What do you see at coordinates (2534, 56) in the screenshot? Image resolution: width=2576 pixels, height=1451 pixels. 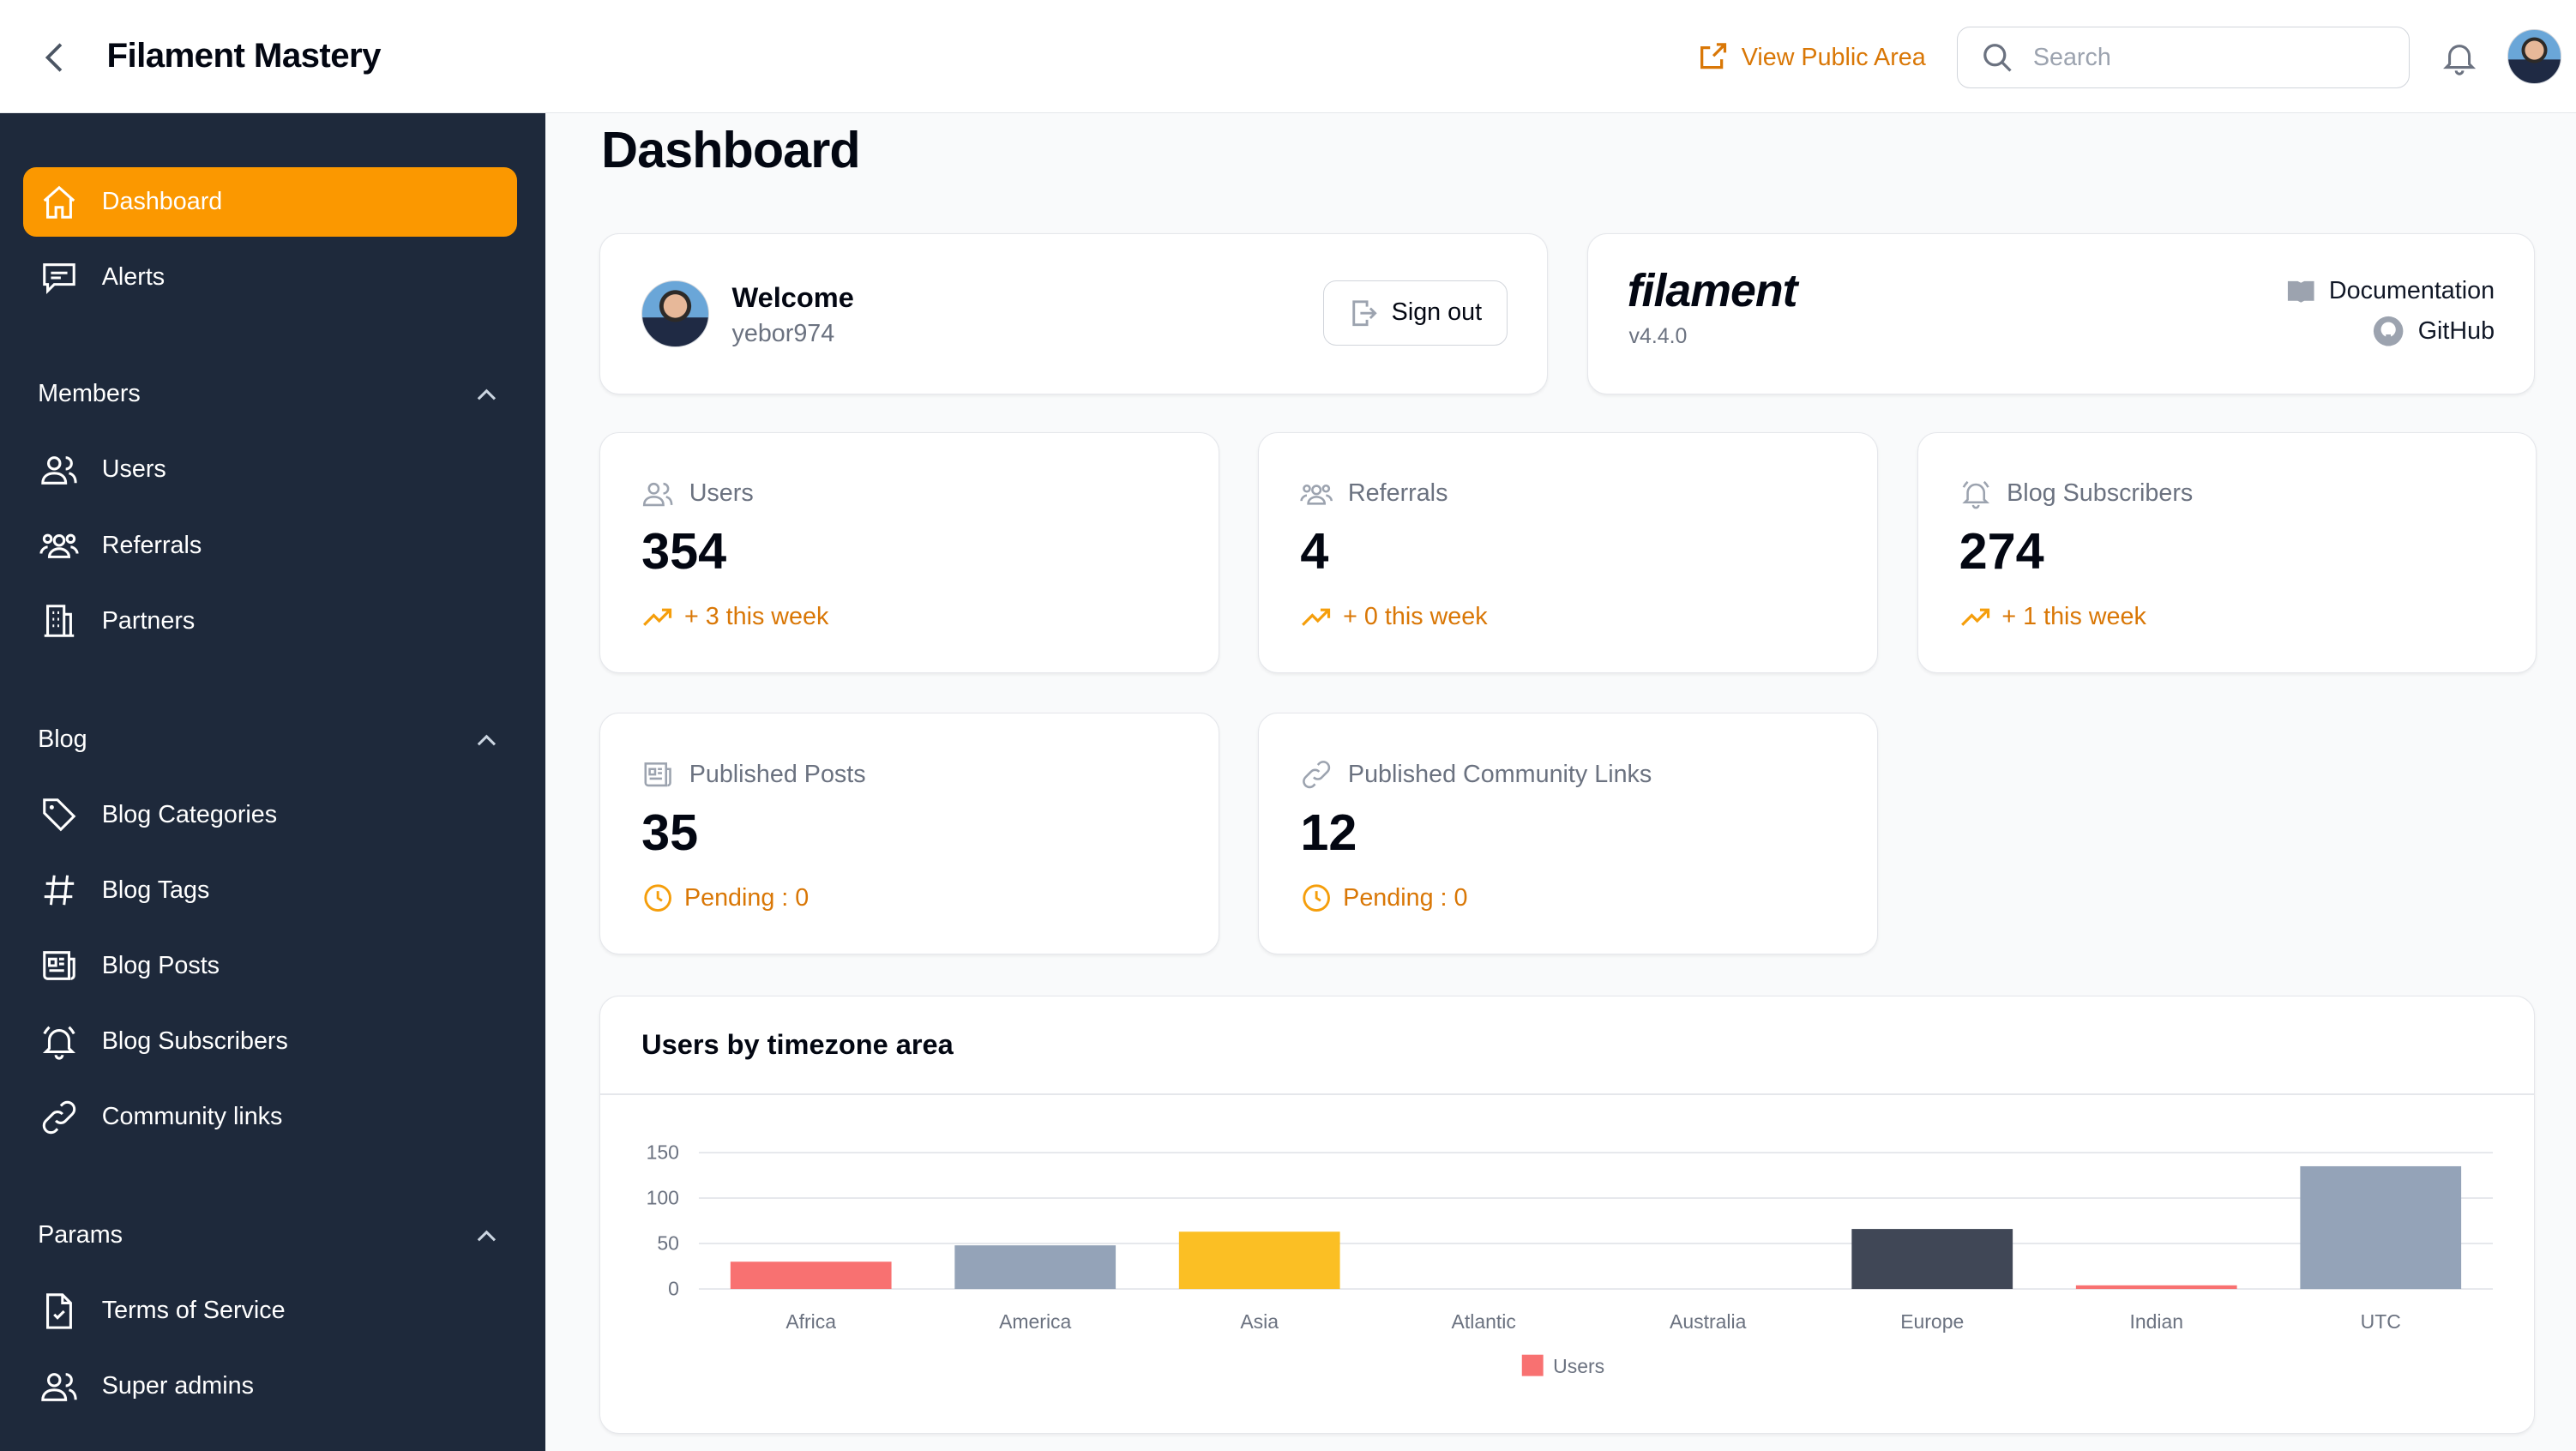 I see `user-avatar` at bounding box center [2534, 56].